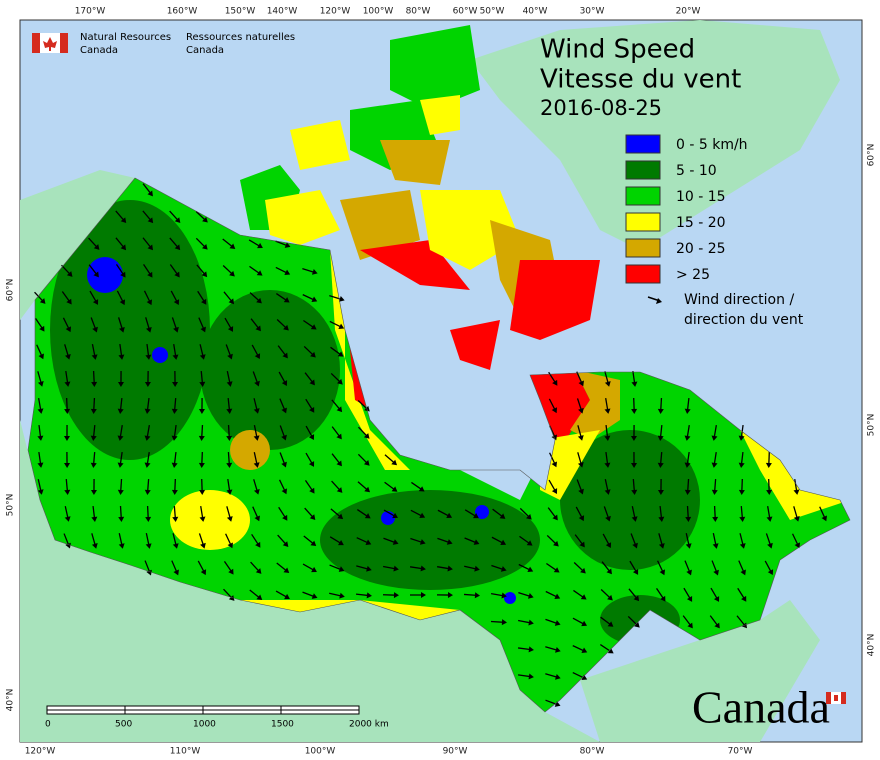 The height and width of the screenshot is (760, 880). Describe the element at coordinates (712, 145) in the screenshot. I see `legend-label: 0 - 5 km/h` at that location.